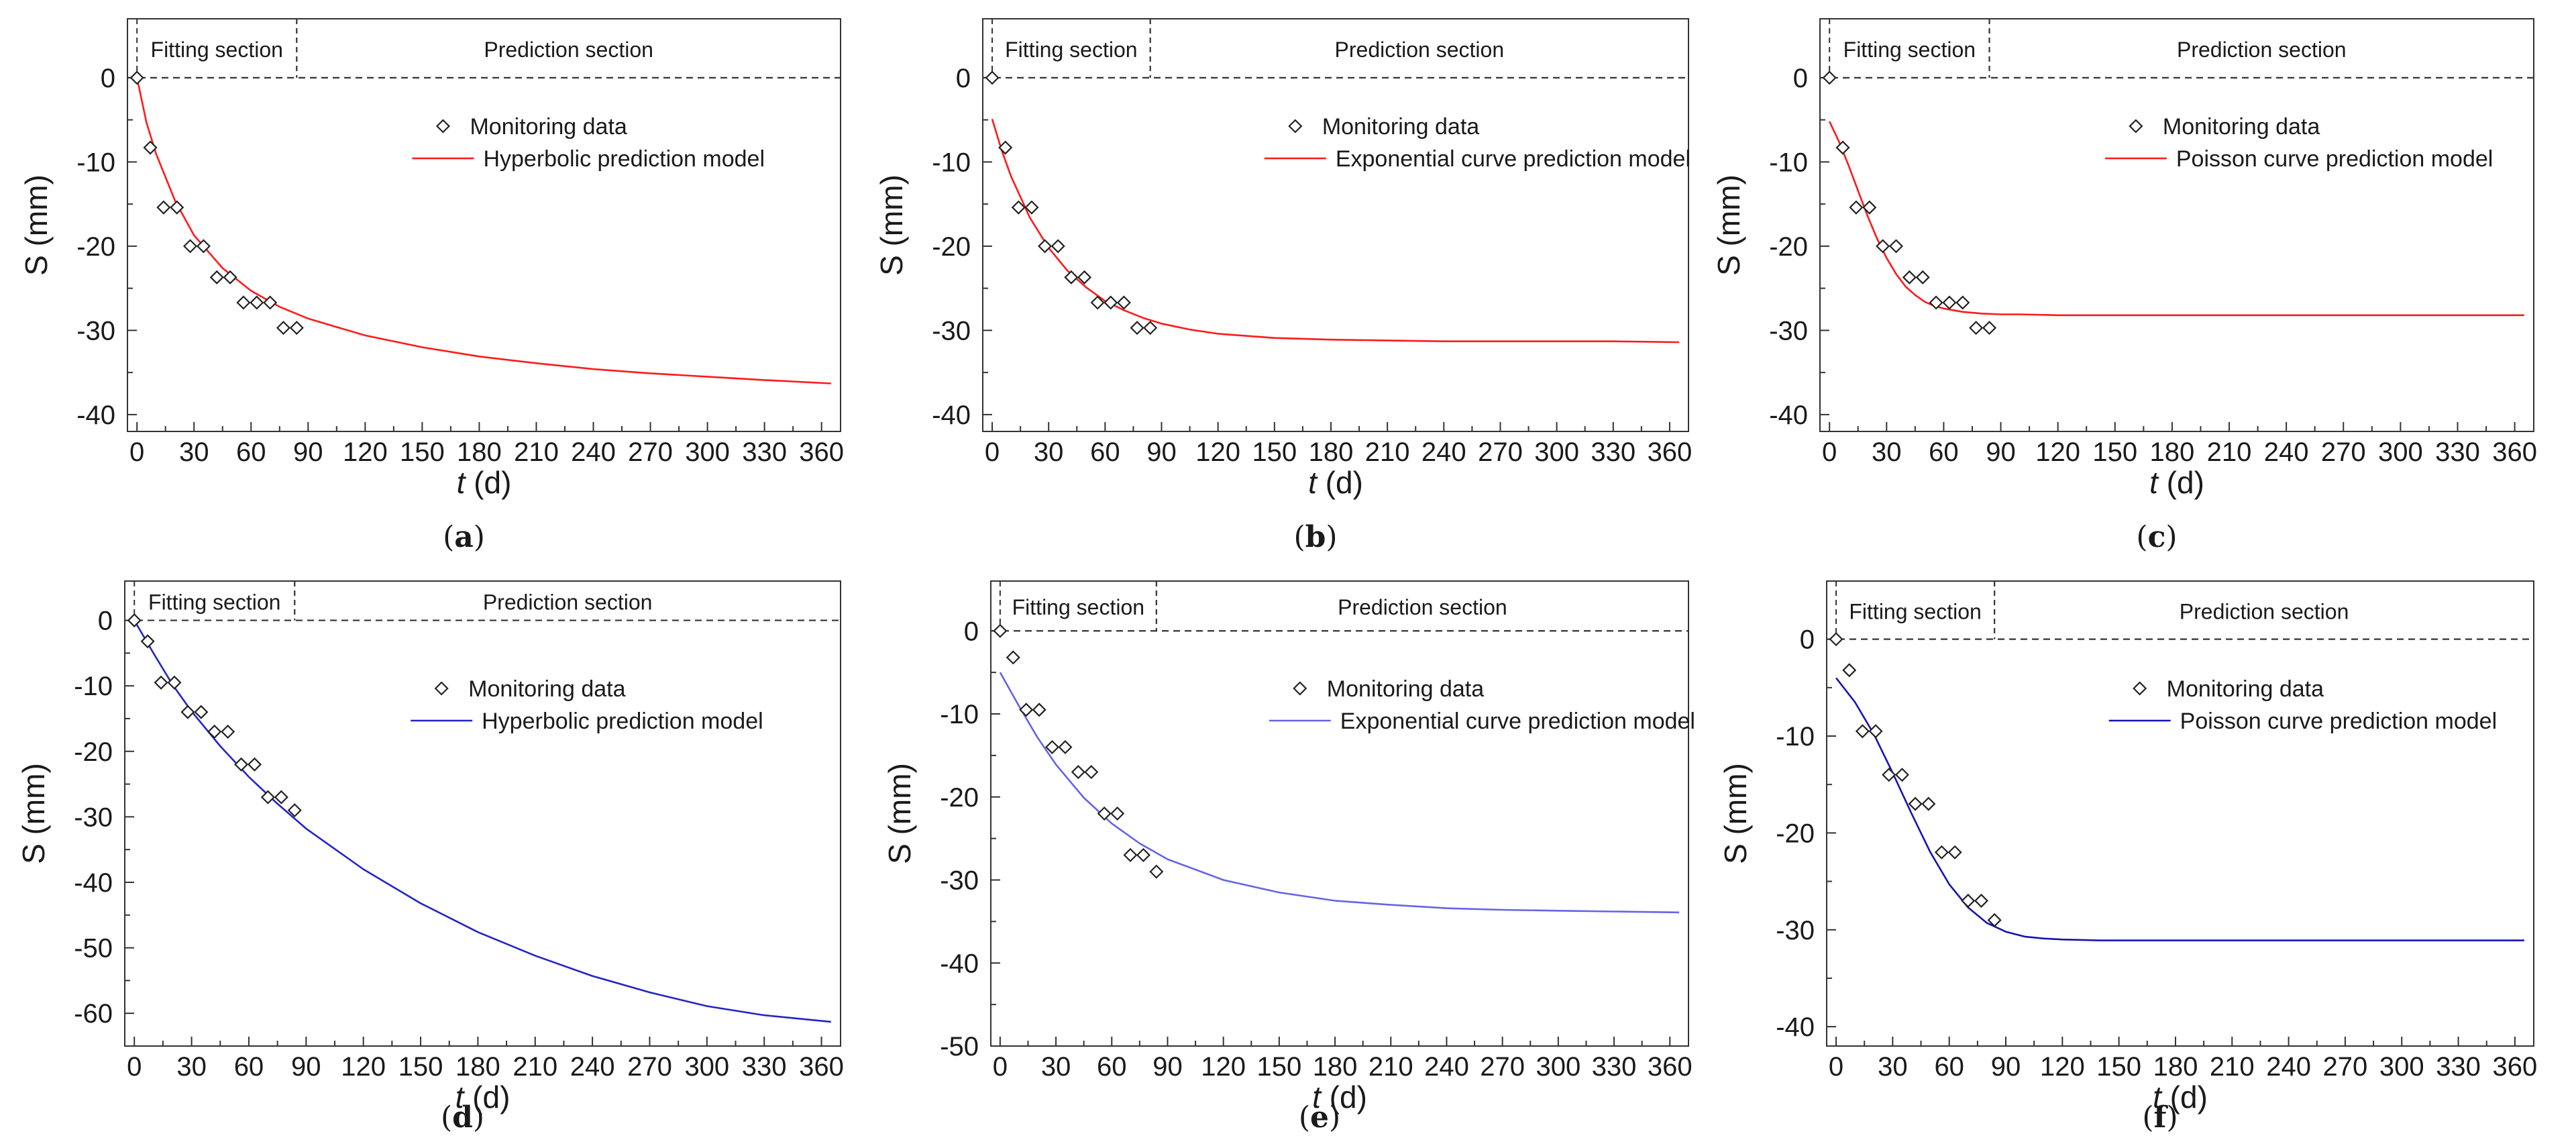 The image size is (2576, 1142). I want to click on caption-paren-open: (, so click(446, 1117).